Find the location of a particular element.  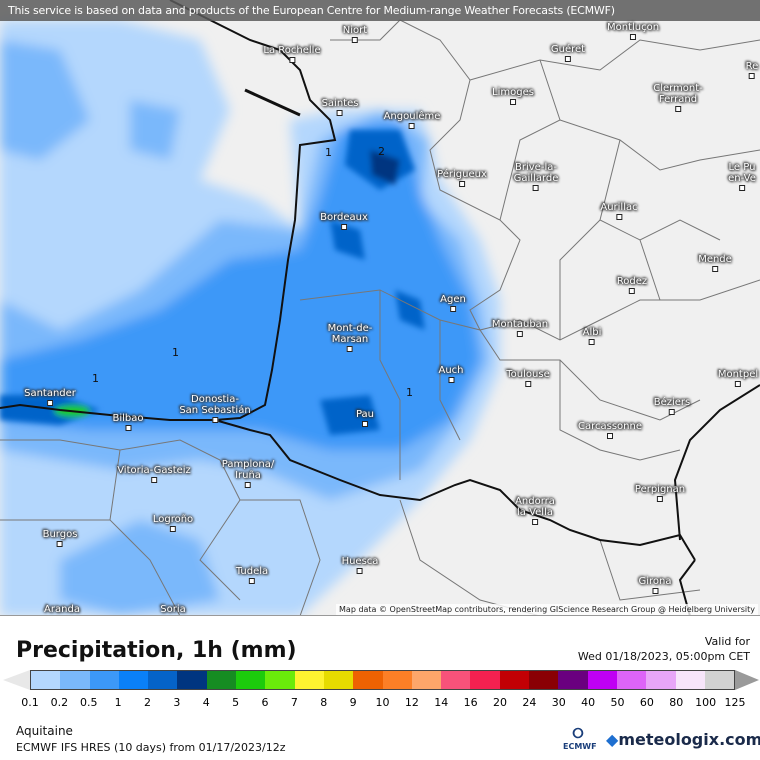

region-name: Aquitaine is located at coordinates (44, 731).